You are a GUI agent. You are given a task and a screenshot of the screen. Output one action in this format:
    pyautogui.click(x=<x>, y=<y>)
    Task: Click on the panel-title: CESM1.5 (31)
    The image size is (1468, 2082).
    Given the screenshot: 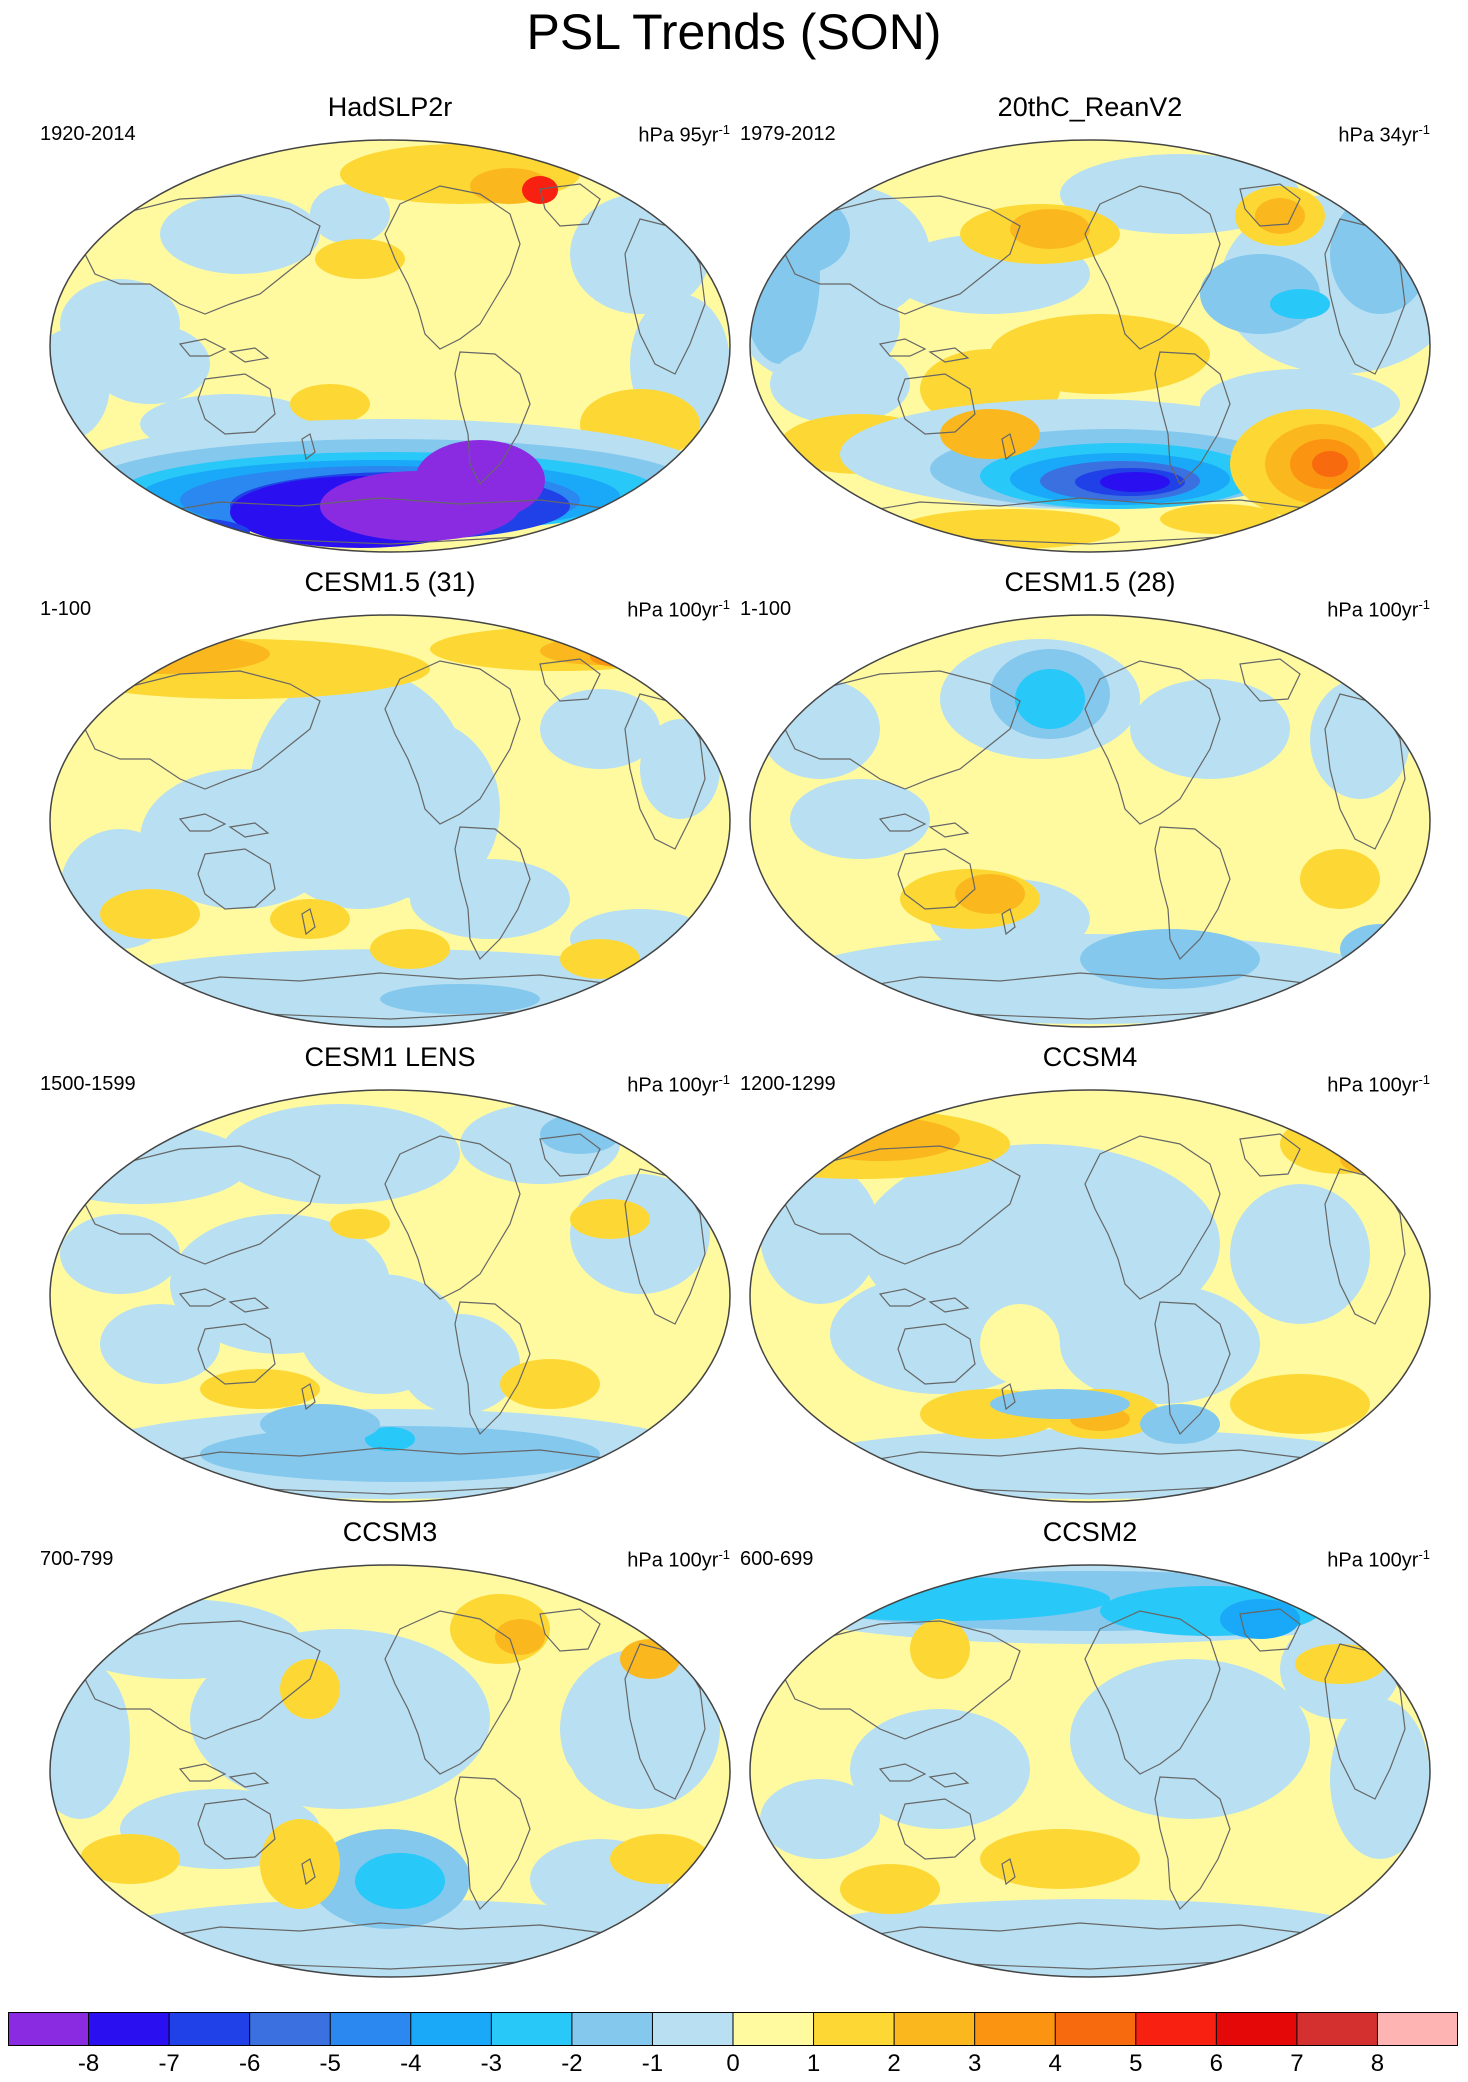 What is the action you would take?
    pyautogui.click(x=390, y=582)
    